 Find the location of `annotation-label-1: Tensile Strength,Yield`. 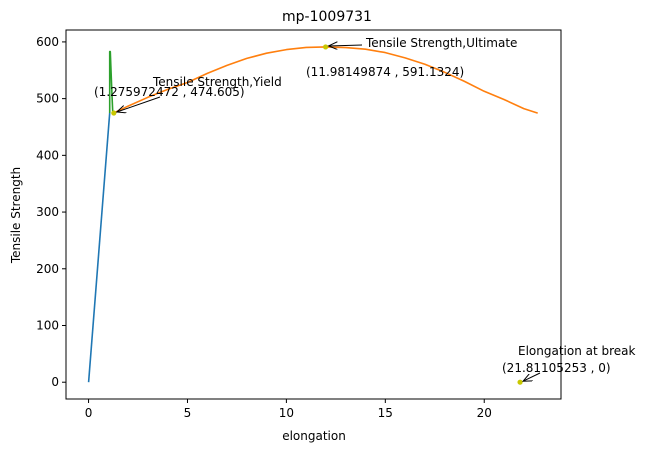

annotation-label-1: Tensile Strength,Yield is located at coordinates (217, 82).